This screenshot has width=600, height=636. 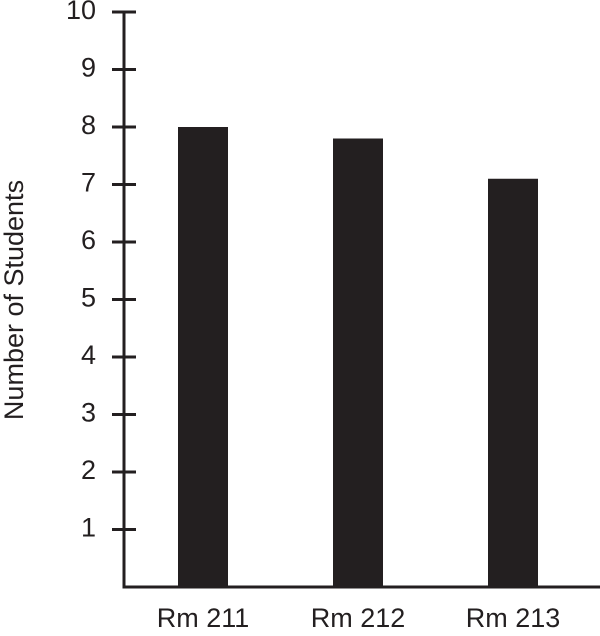 I want to click on x-tick-label: Rm 213, so click(x=513, y=618).